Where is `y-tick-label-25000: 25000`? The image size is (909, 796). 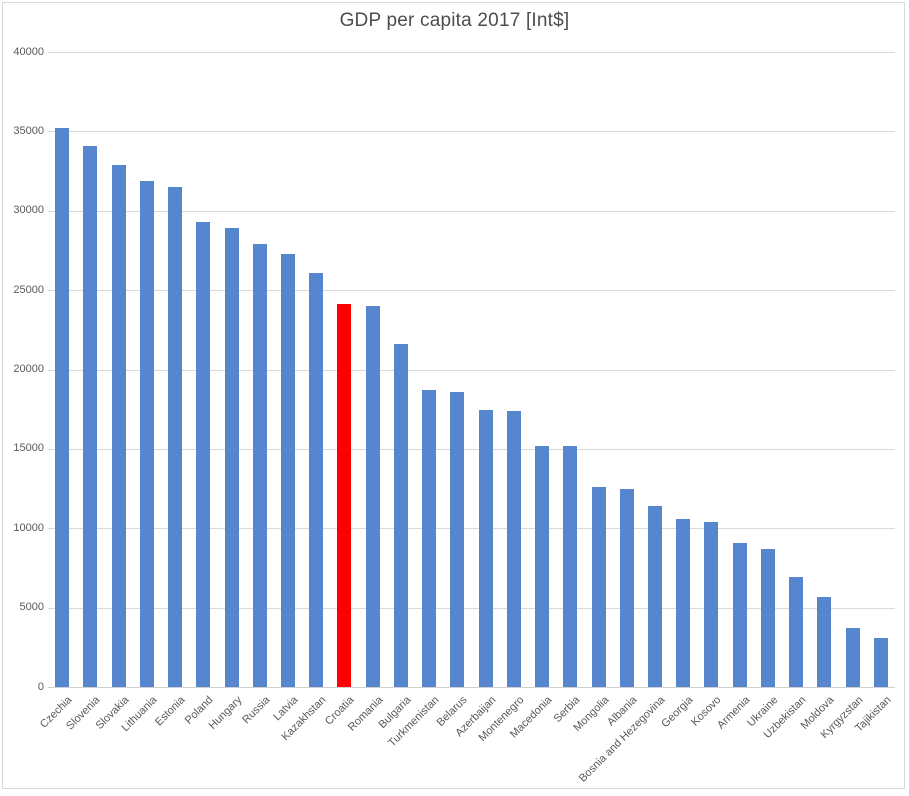 y-tick-label-25000: 25000 is located at coordinates (28, 289).